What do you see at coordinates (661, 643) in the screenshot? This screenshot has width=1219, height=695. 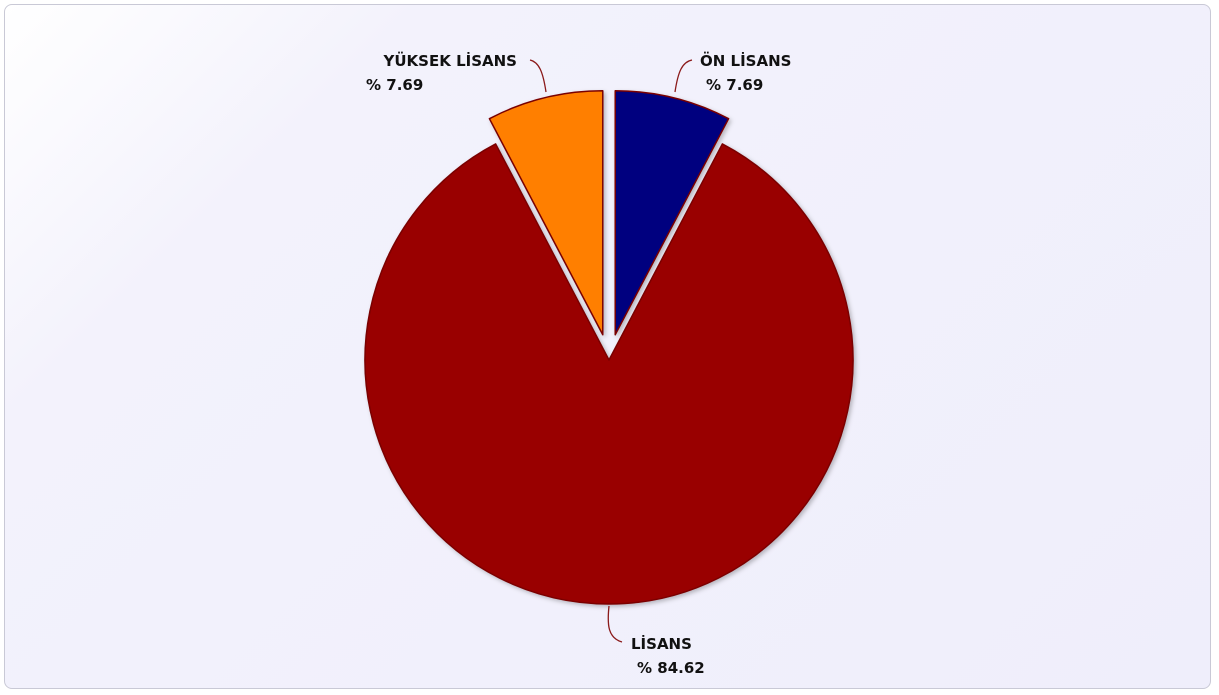 I see `slice-label-1: LİSANS` at bounding box center [661, 643].